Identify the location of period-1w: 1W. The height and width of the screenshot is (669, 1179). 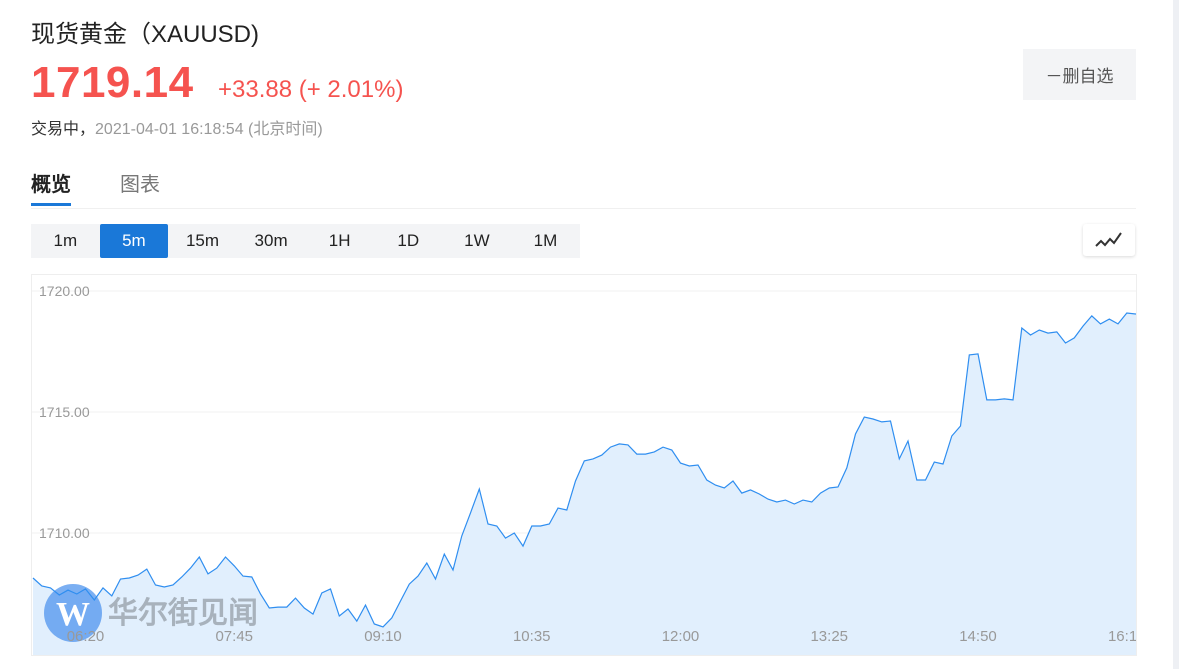
(477, 240).